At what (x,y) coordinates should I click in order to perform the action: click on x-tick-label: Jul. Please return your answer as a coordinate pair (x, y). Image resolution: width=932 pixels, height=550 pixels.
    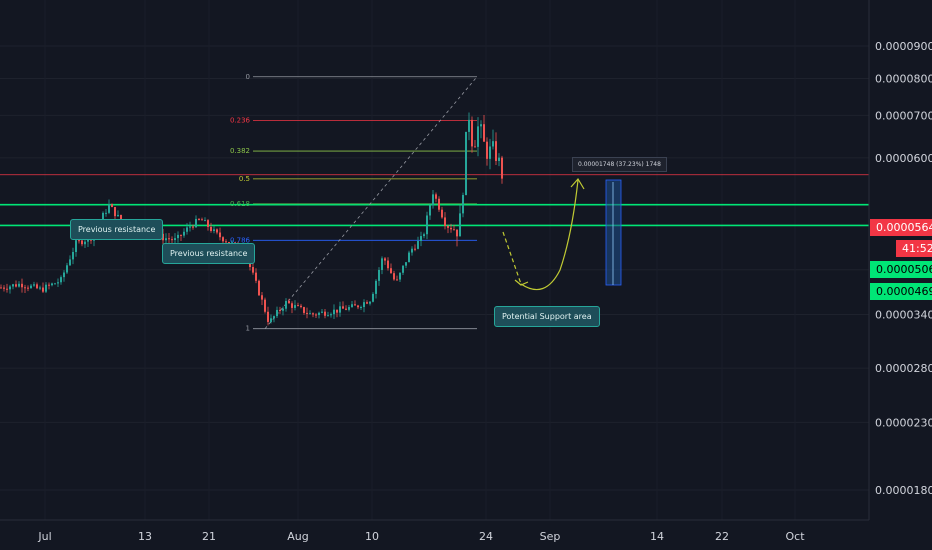
    Looking at the image, I should click on (44, 536).